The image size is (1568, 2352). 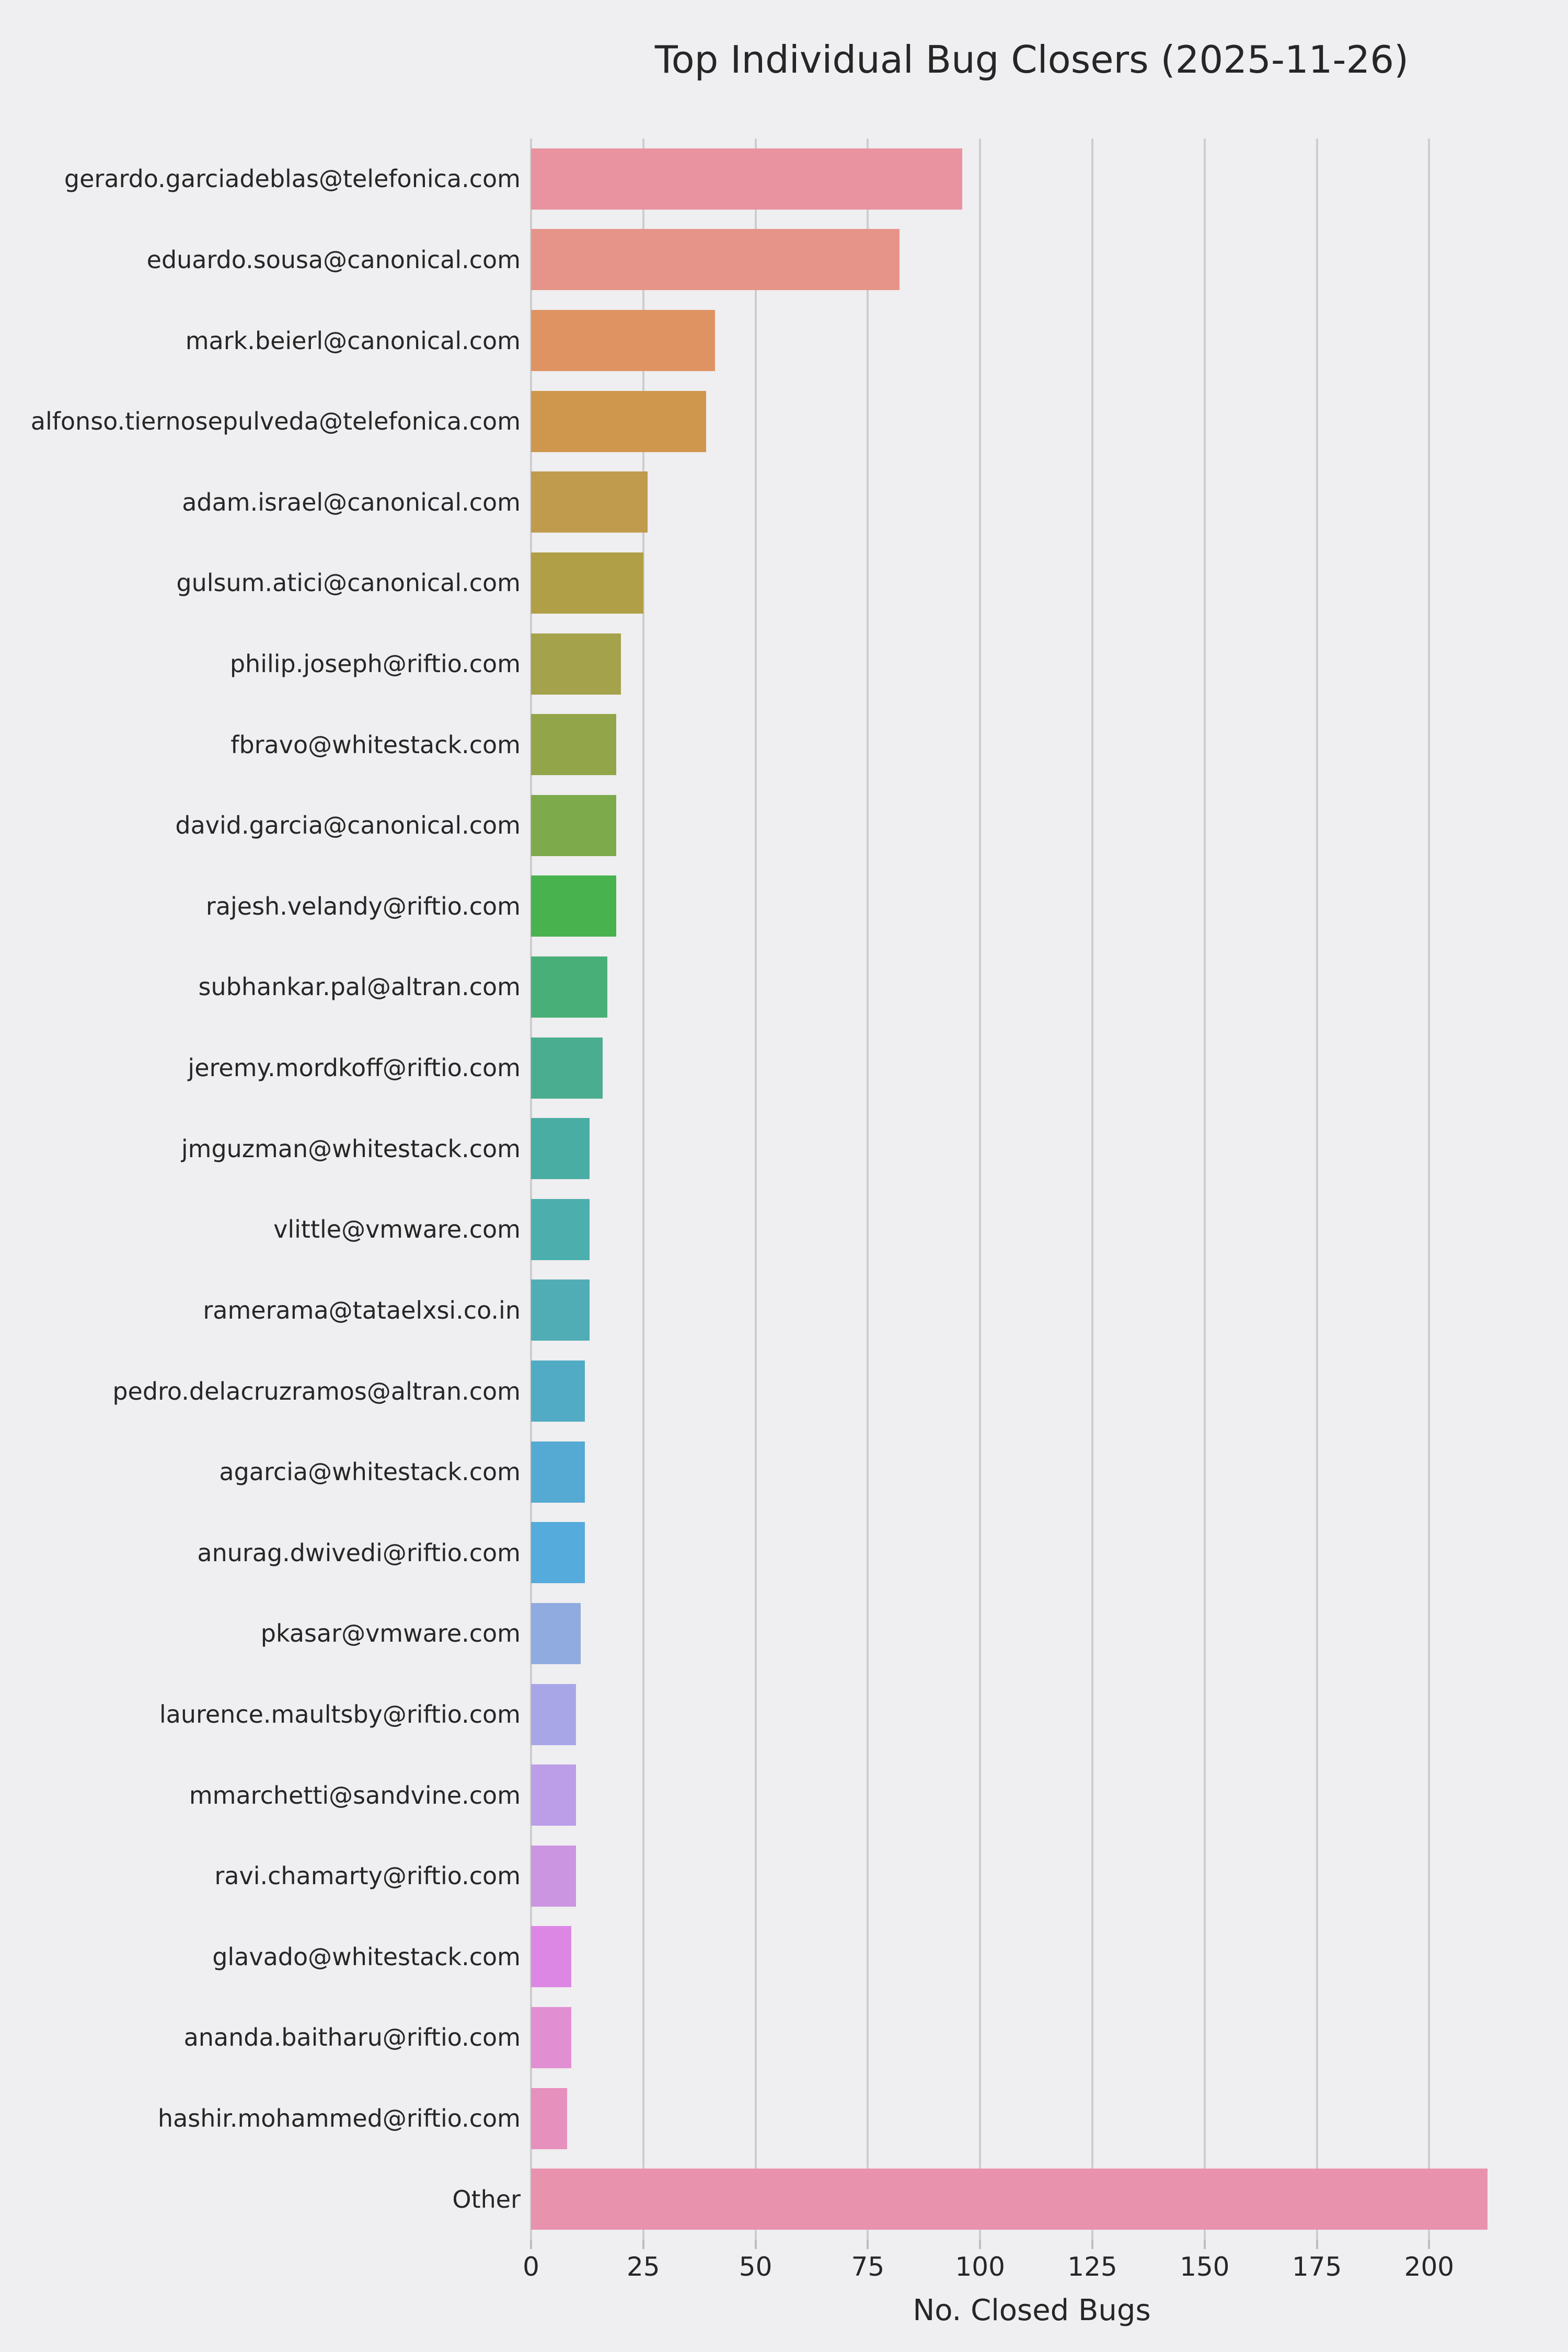 What do you see at coordinates (316, 1391) in the screenshot?
I see `y-axis-label: pedro.delacruzramos@altran.com` at bounding box center [316, 1391].